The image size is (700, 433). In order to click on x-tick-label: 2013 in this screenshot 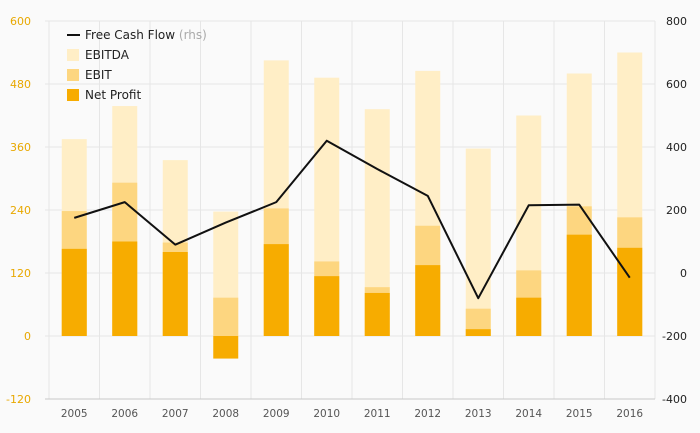, I will do `click(478, 414)`.